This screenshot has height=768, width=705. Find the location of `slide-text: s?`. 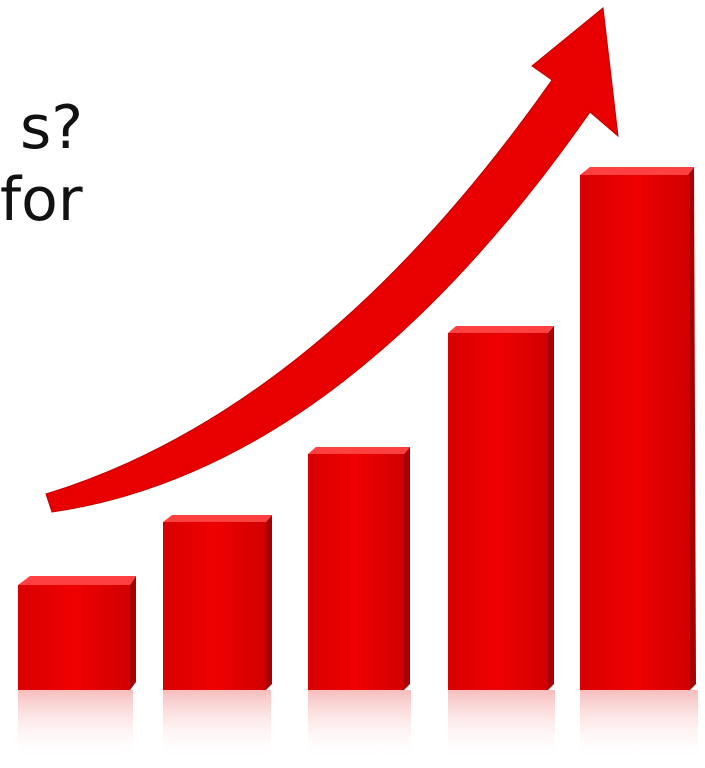

slide-text: s? is located at coordinates (52, 128).